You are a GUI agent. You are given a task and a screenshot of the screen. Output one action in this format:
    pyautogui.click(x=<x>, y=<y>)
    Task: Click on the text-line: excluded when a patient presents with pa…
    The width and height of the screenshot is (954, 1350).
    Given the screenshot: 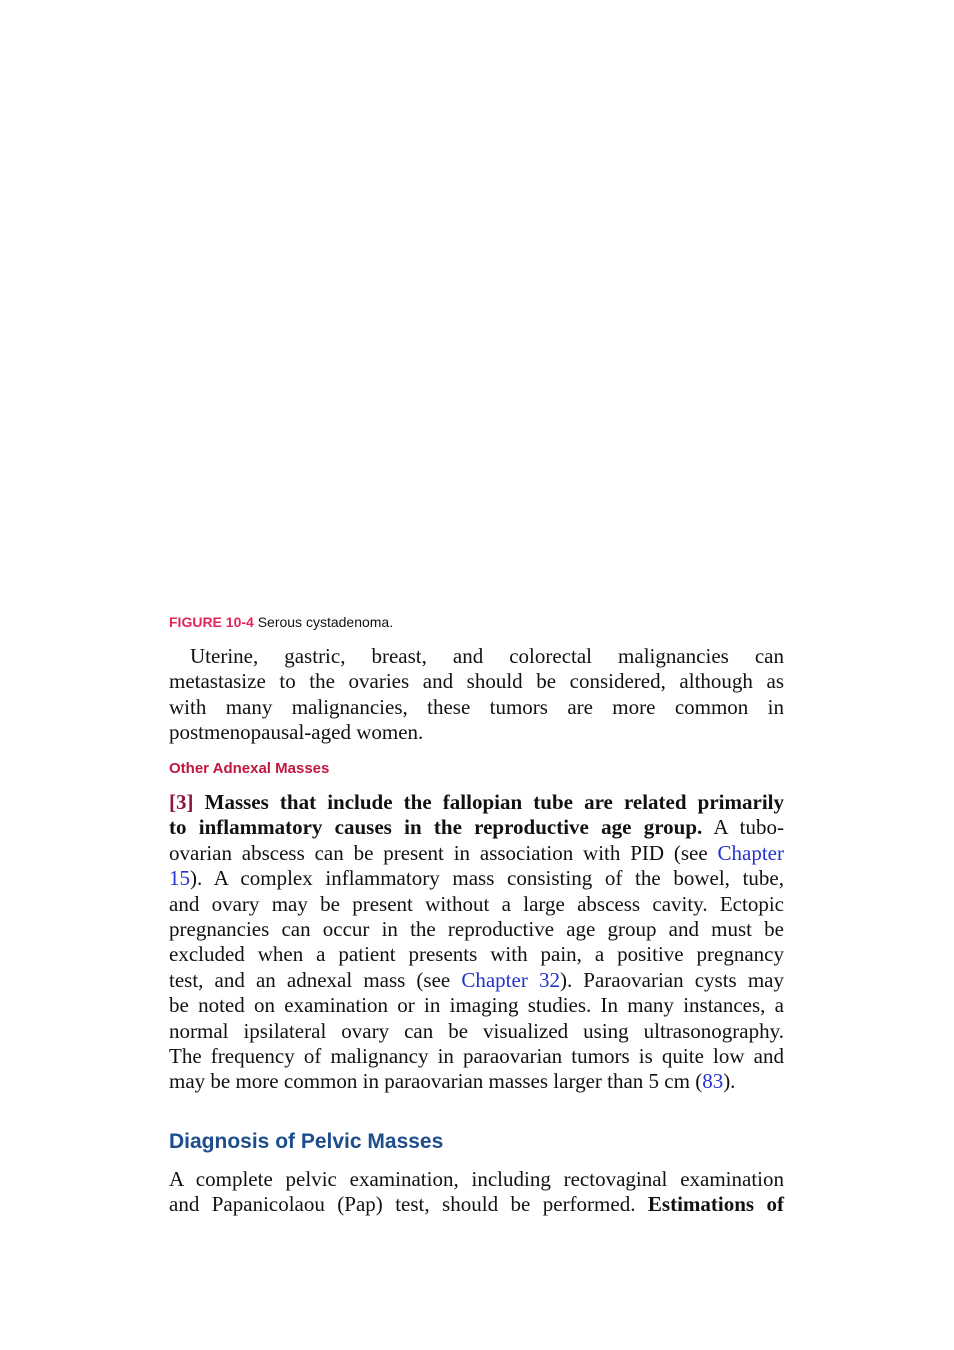 What is the action you would take?
    pyautogui.click(x=476, y=954)
    